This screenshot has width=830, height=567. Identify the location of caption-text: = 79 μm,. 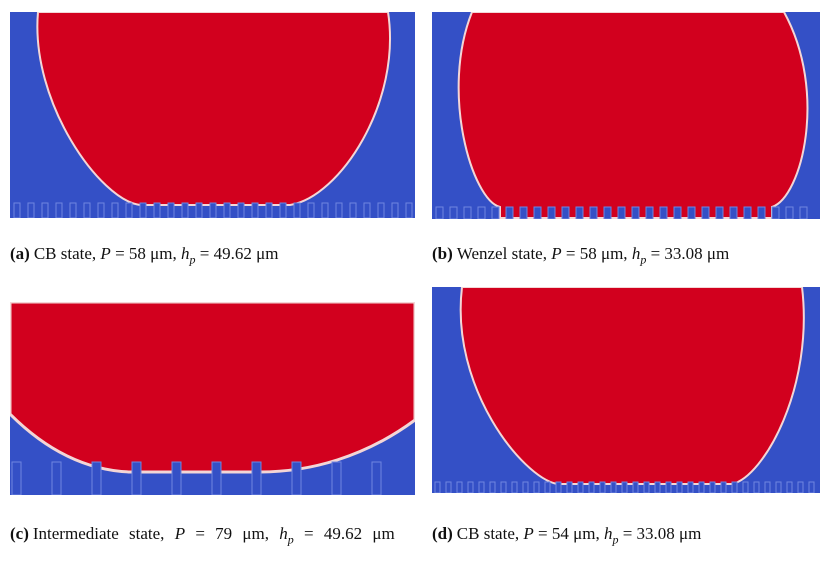
(232, 533).